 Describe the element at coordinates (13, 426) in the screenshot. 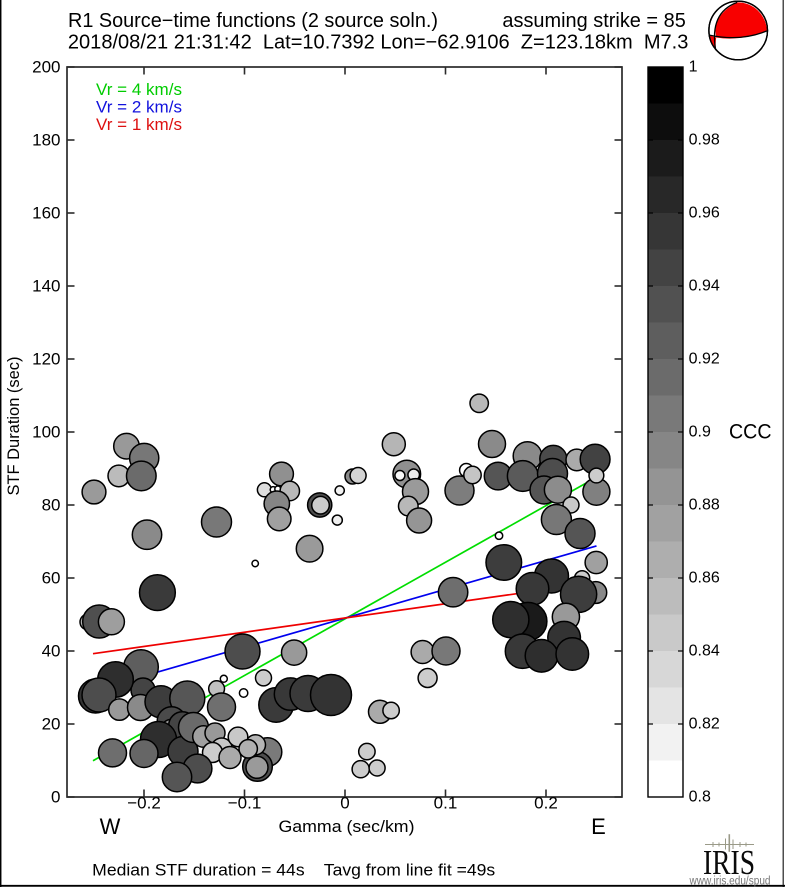

I see `svg-text: STF Duration (sec)` at that location.